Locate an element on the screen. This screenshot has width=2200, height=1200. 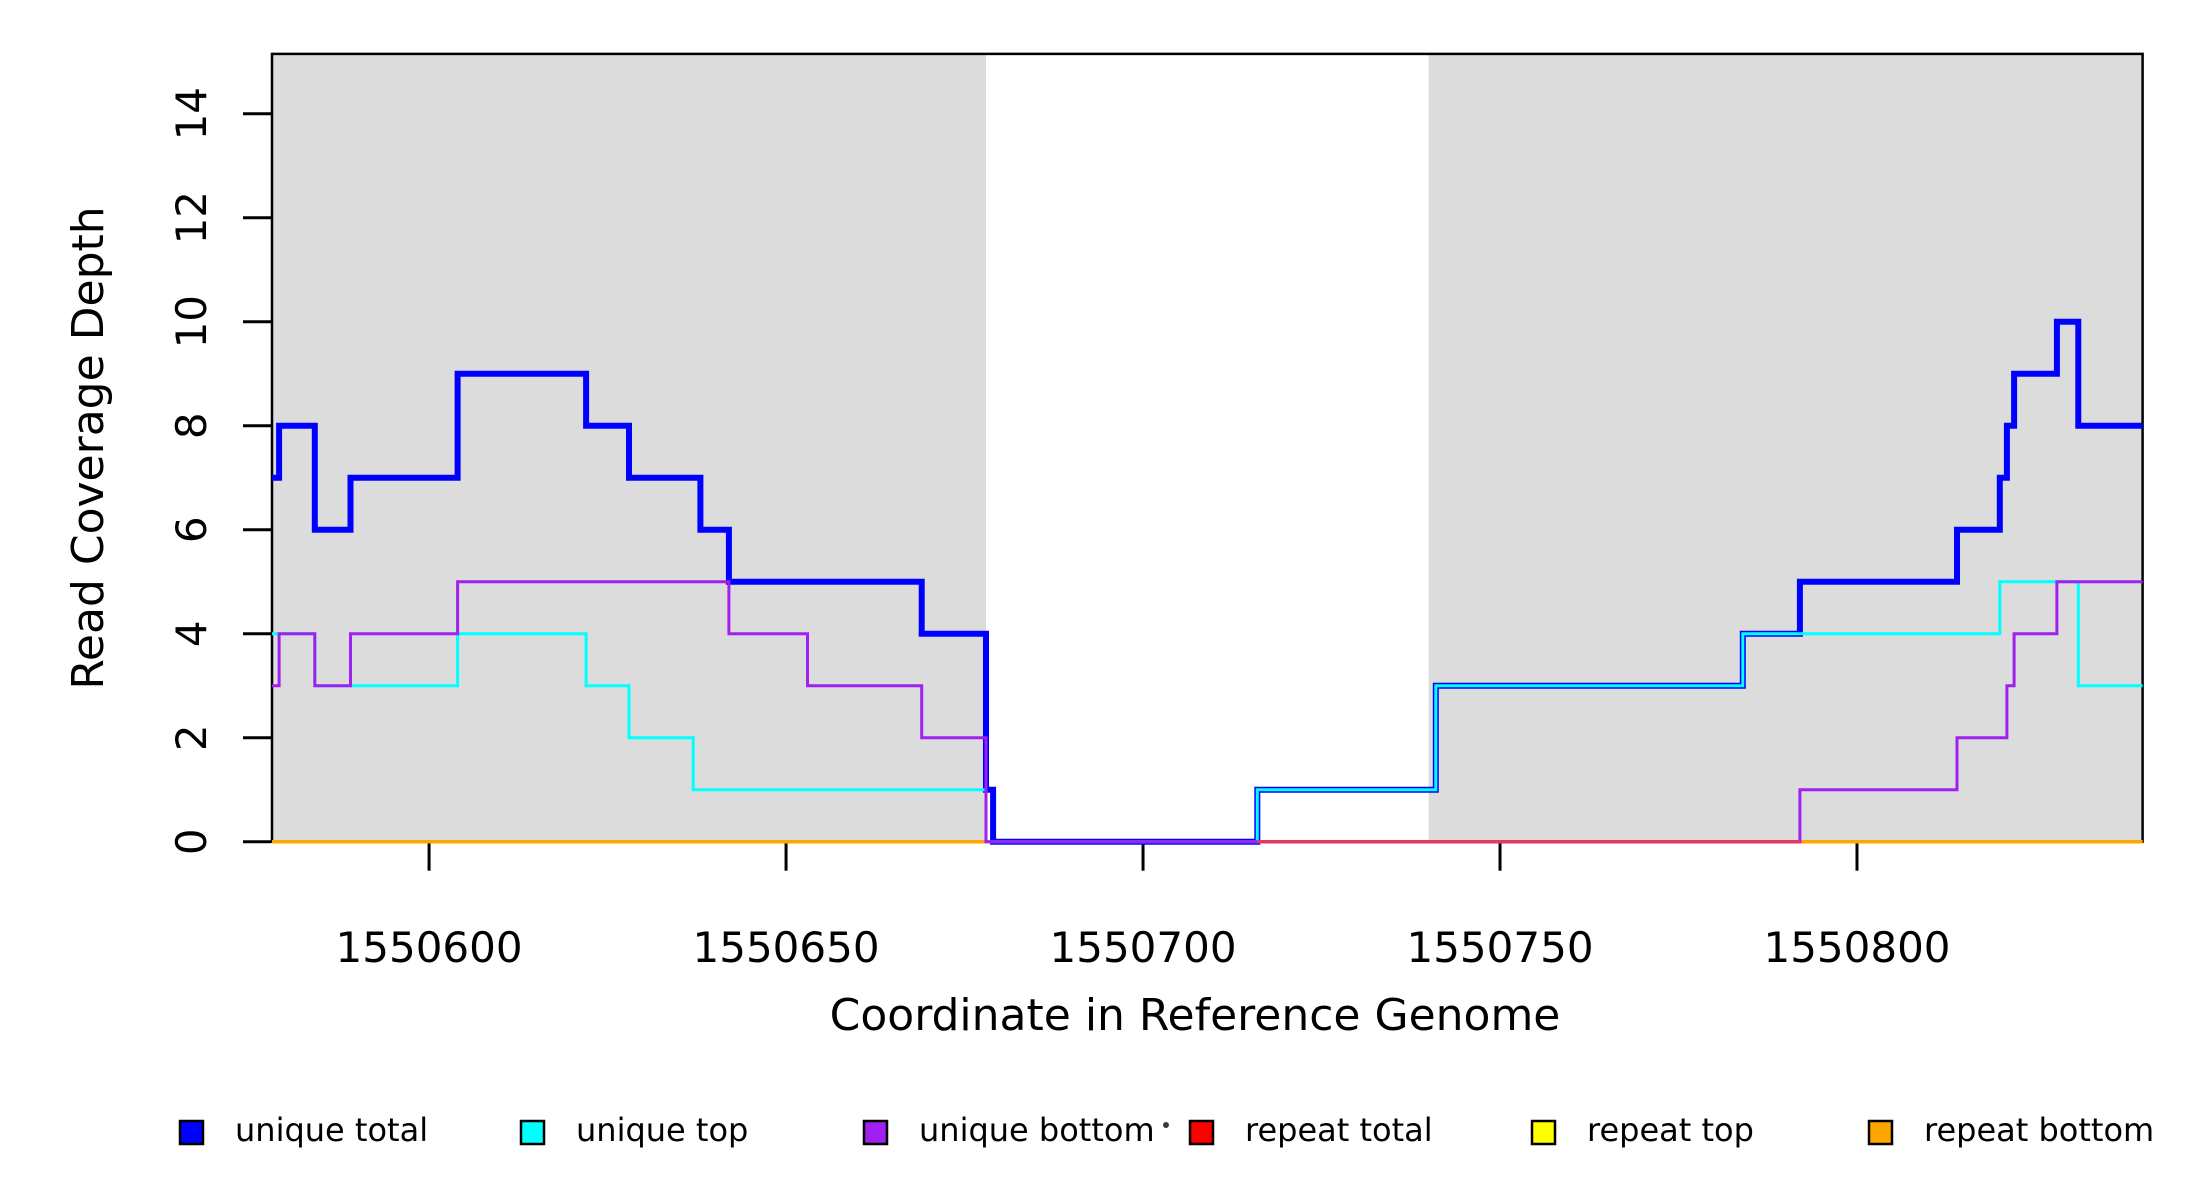
x-tick-label: 1550700 is located at coordinates (1143, 947).